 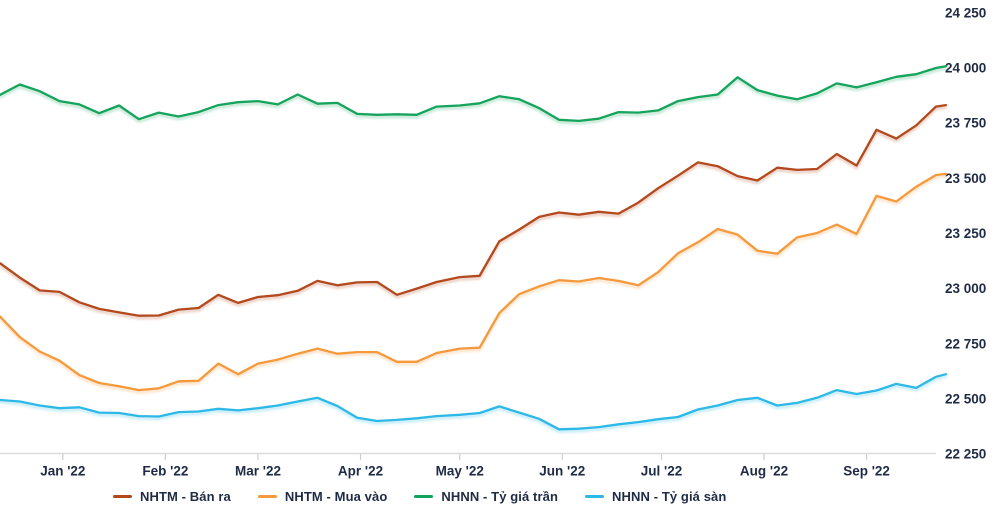 I want to click on x-tick-label: Aug '22, so click(x=764, y=471).